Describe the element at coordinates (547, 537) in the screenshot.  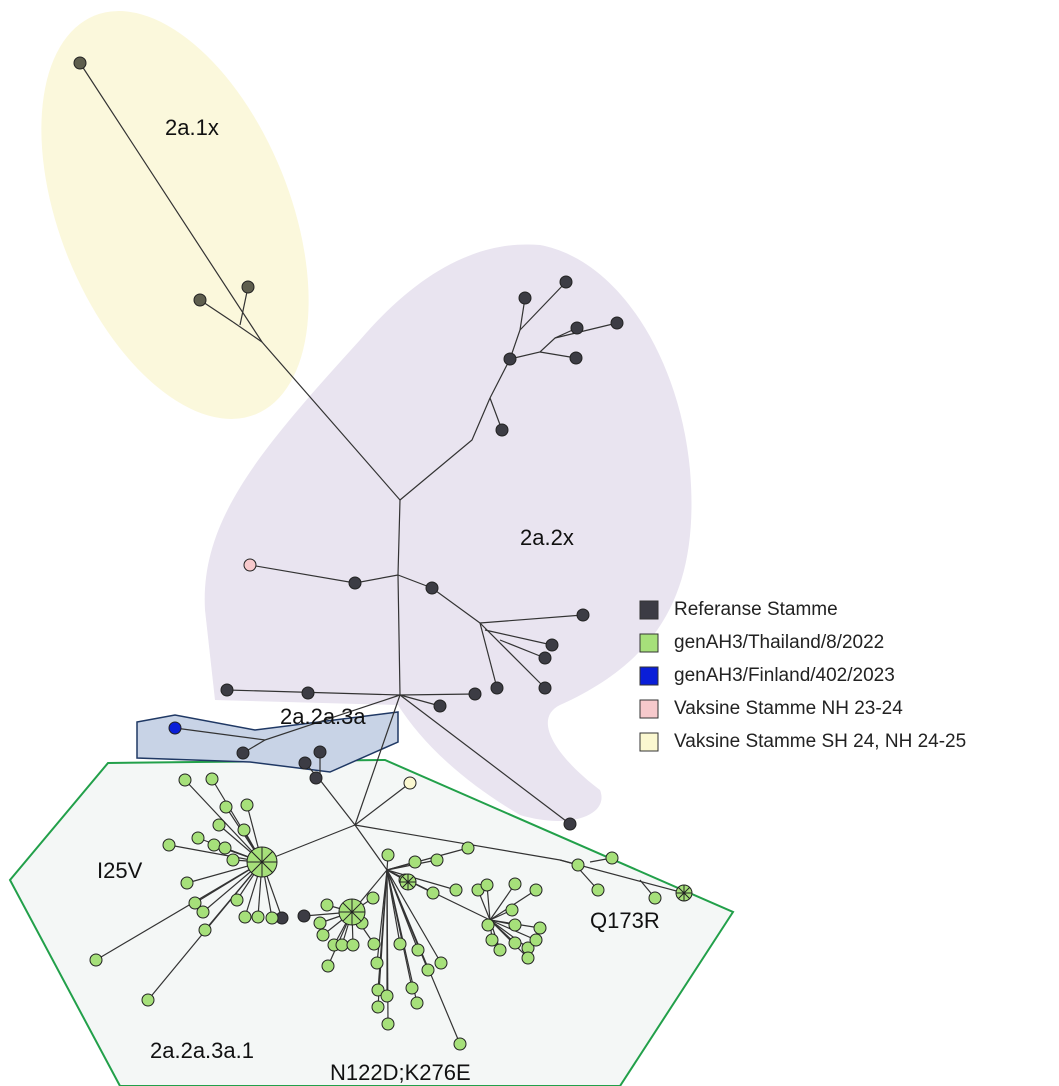
I see `cluster-label: 2a.2x` at that location.